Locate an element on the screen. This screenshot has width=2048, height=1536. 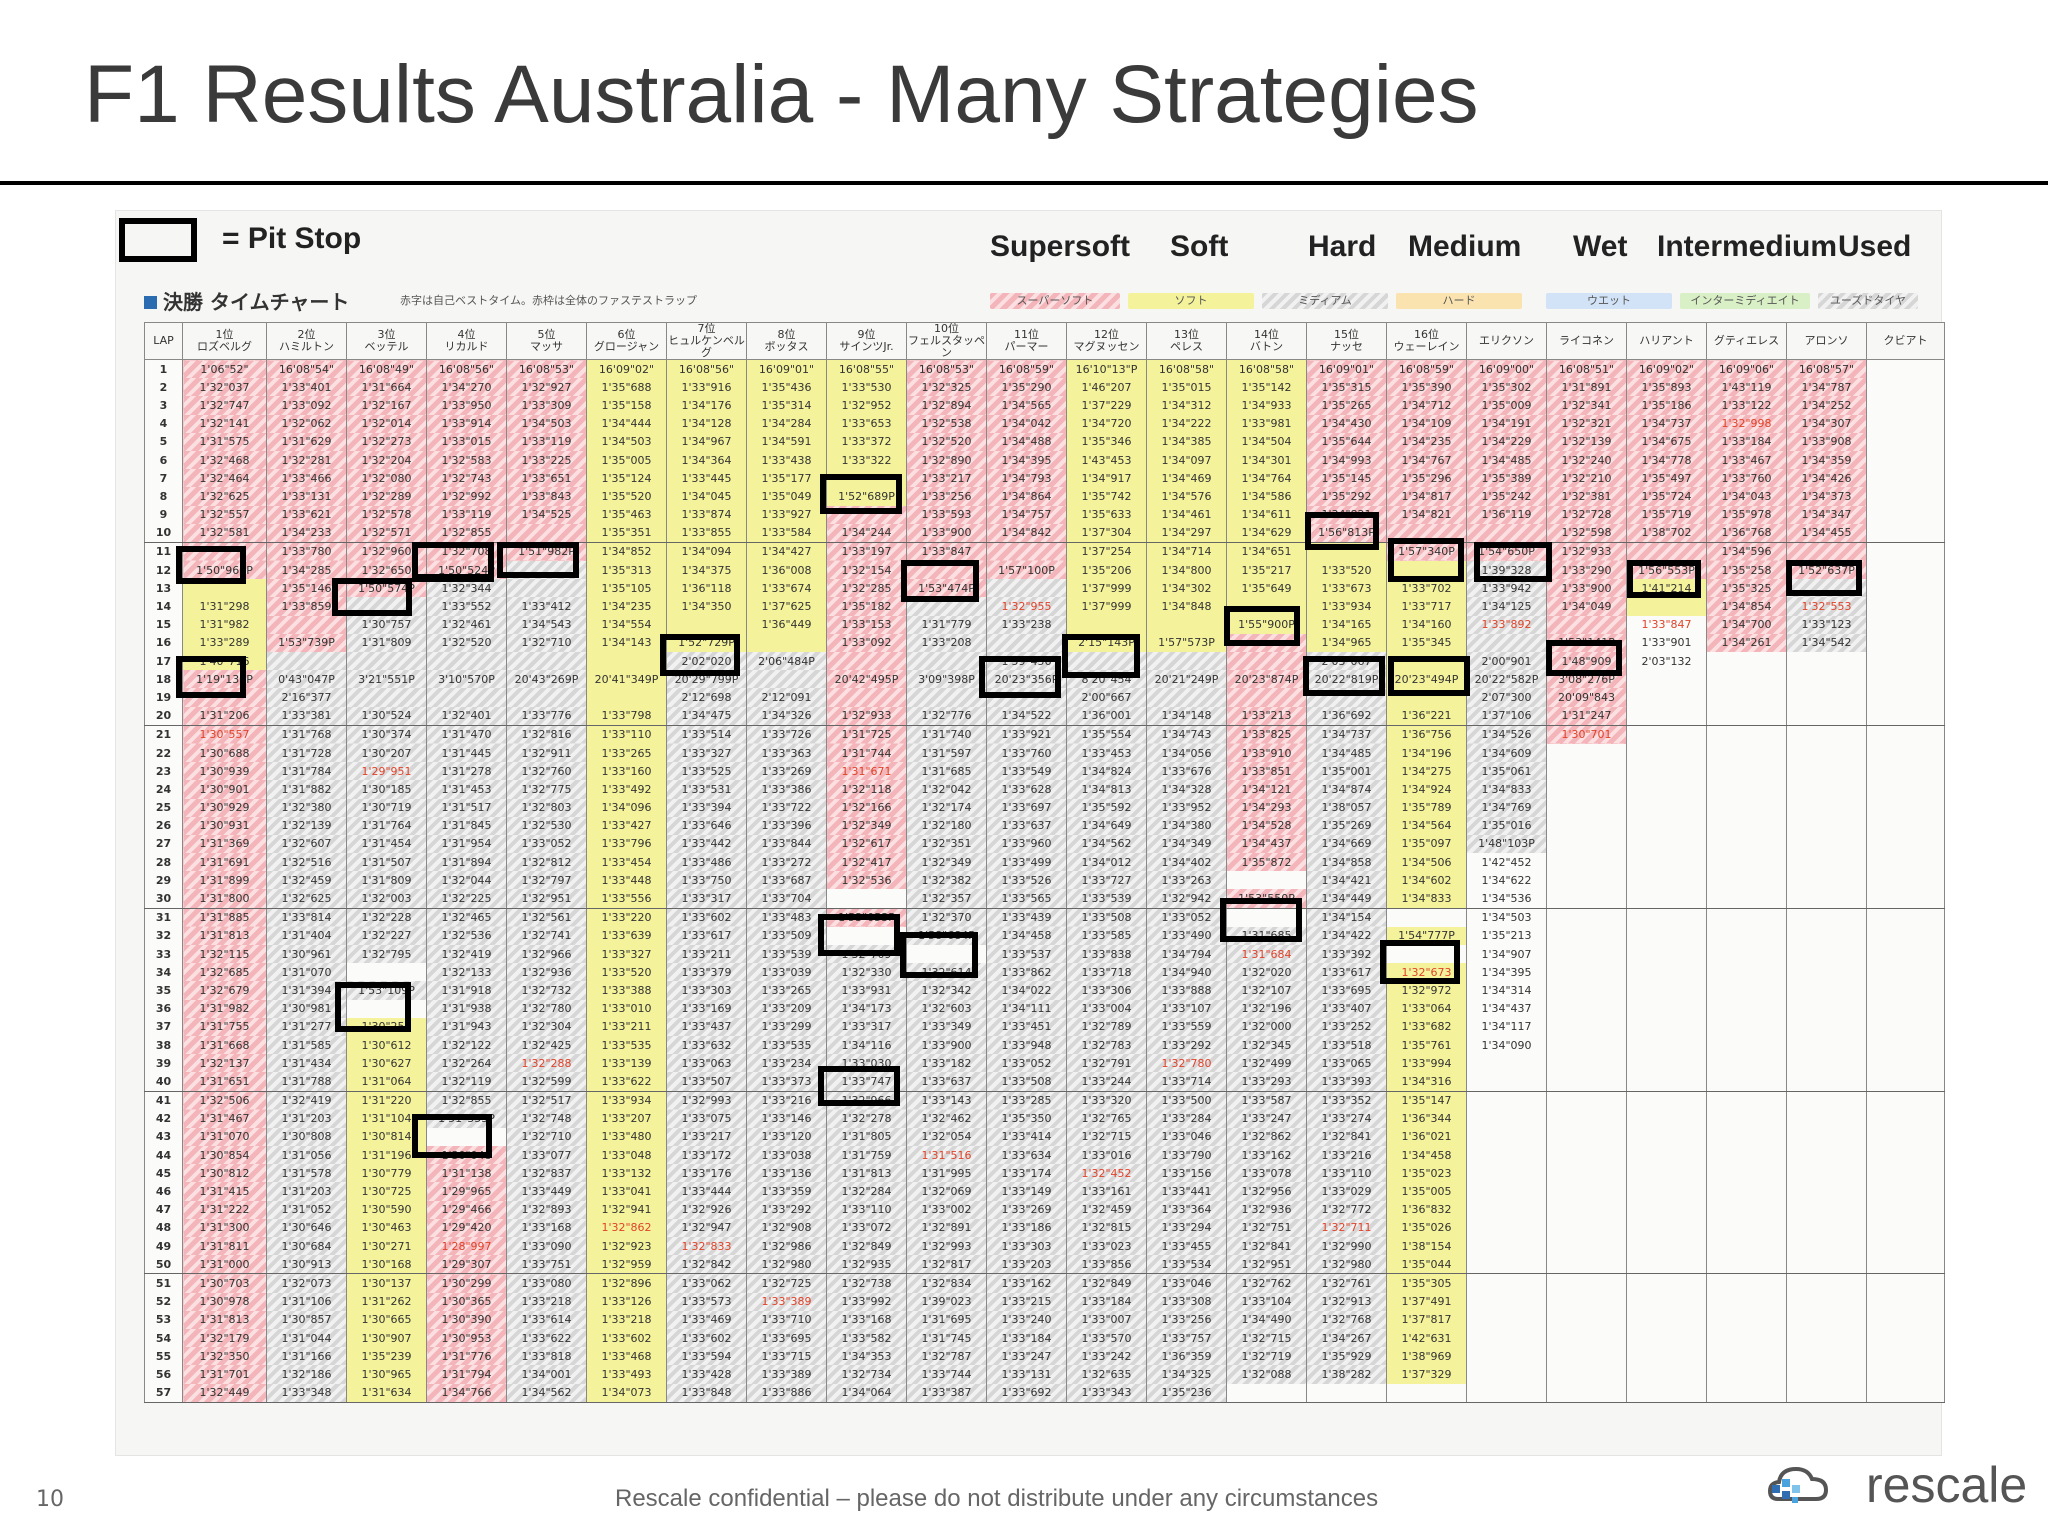
lap-time-cell: 1'32"797 is located at coordinates (546, 880).